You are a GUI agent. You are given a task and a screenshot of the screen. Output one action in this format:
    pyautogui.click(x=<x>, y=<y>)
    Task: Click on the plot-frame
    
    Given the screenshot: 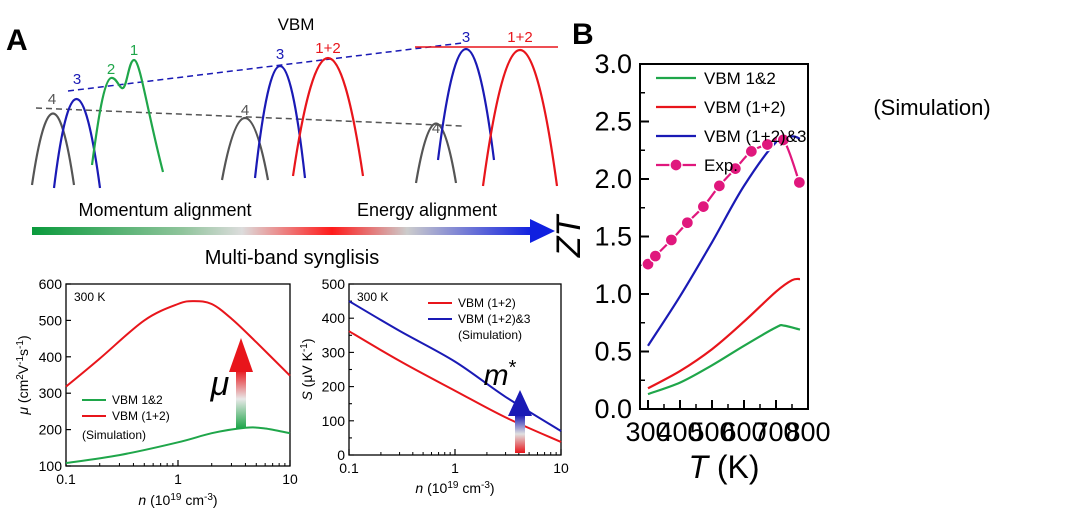 What is the action you would take?
    pyautogui.click(x=455, y=369)
    